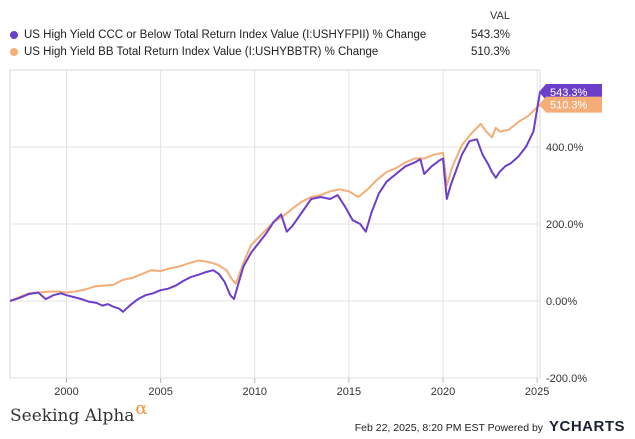 The height and width of the screenshot is (439, 635). Describe the element at coordinates (72, 416) in the screenshot. I see `brand-name: Seeking Alpha` at that location.